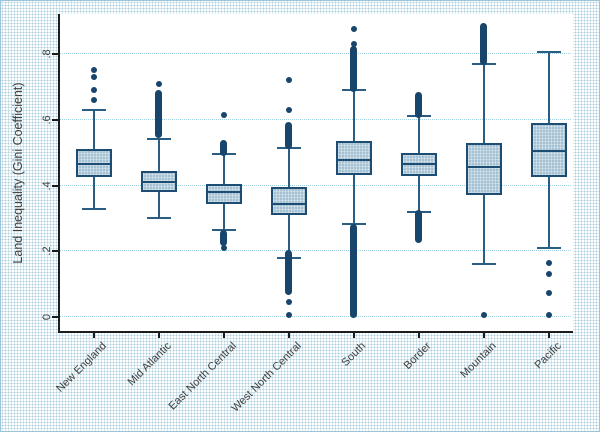 The image size is (600, 432). What do you see at coordinates (47, 54) in the screenshot?
I see `y-tick-label: .8` at bounding box center [47, 54].